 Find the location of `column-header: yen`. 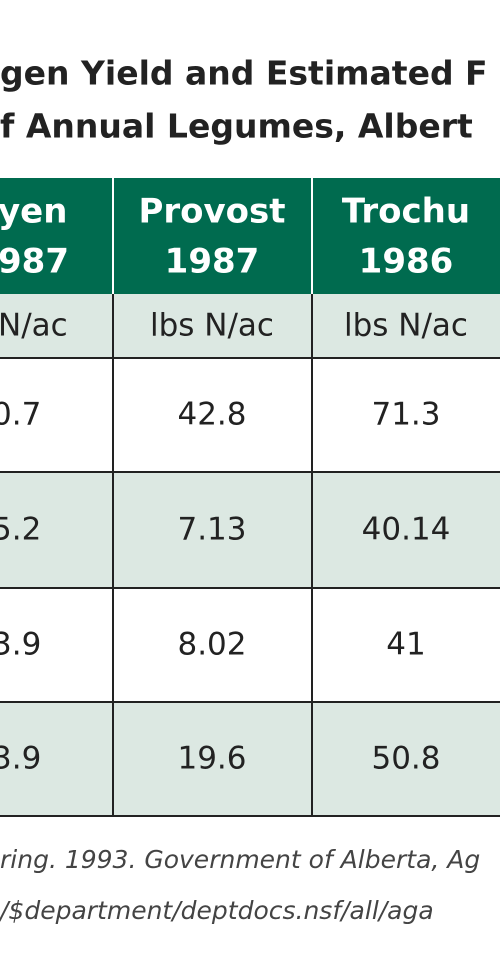

column-header: yen is located at coordinates (33, 212).